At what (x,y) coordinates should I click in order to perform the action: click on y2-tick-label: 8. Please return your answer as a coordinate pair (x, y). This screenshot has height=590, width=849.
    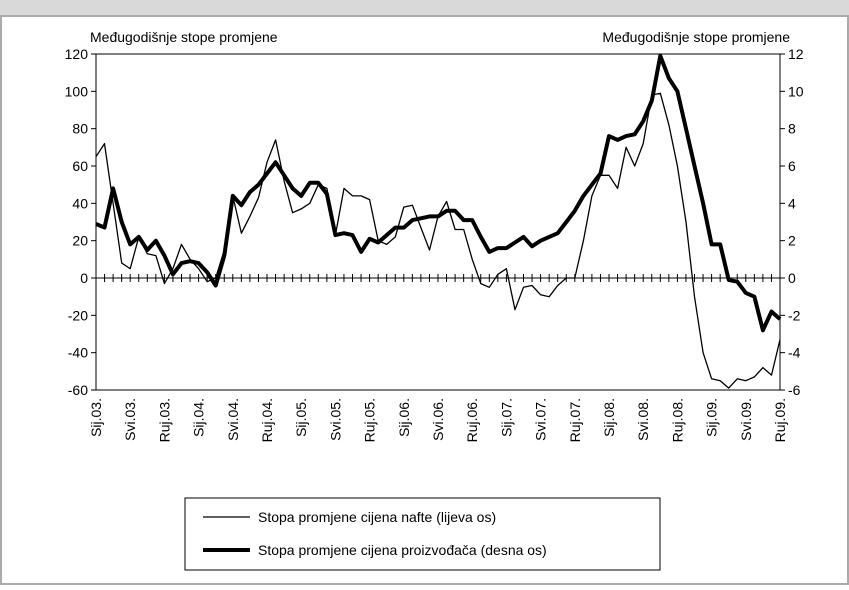
    Looking at the image, I should click on (792, 129).